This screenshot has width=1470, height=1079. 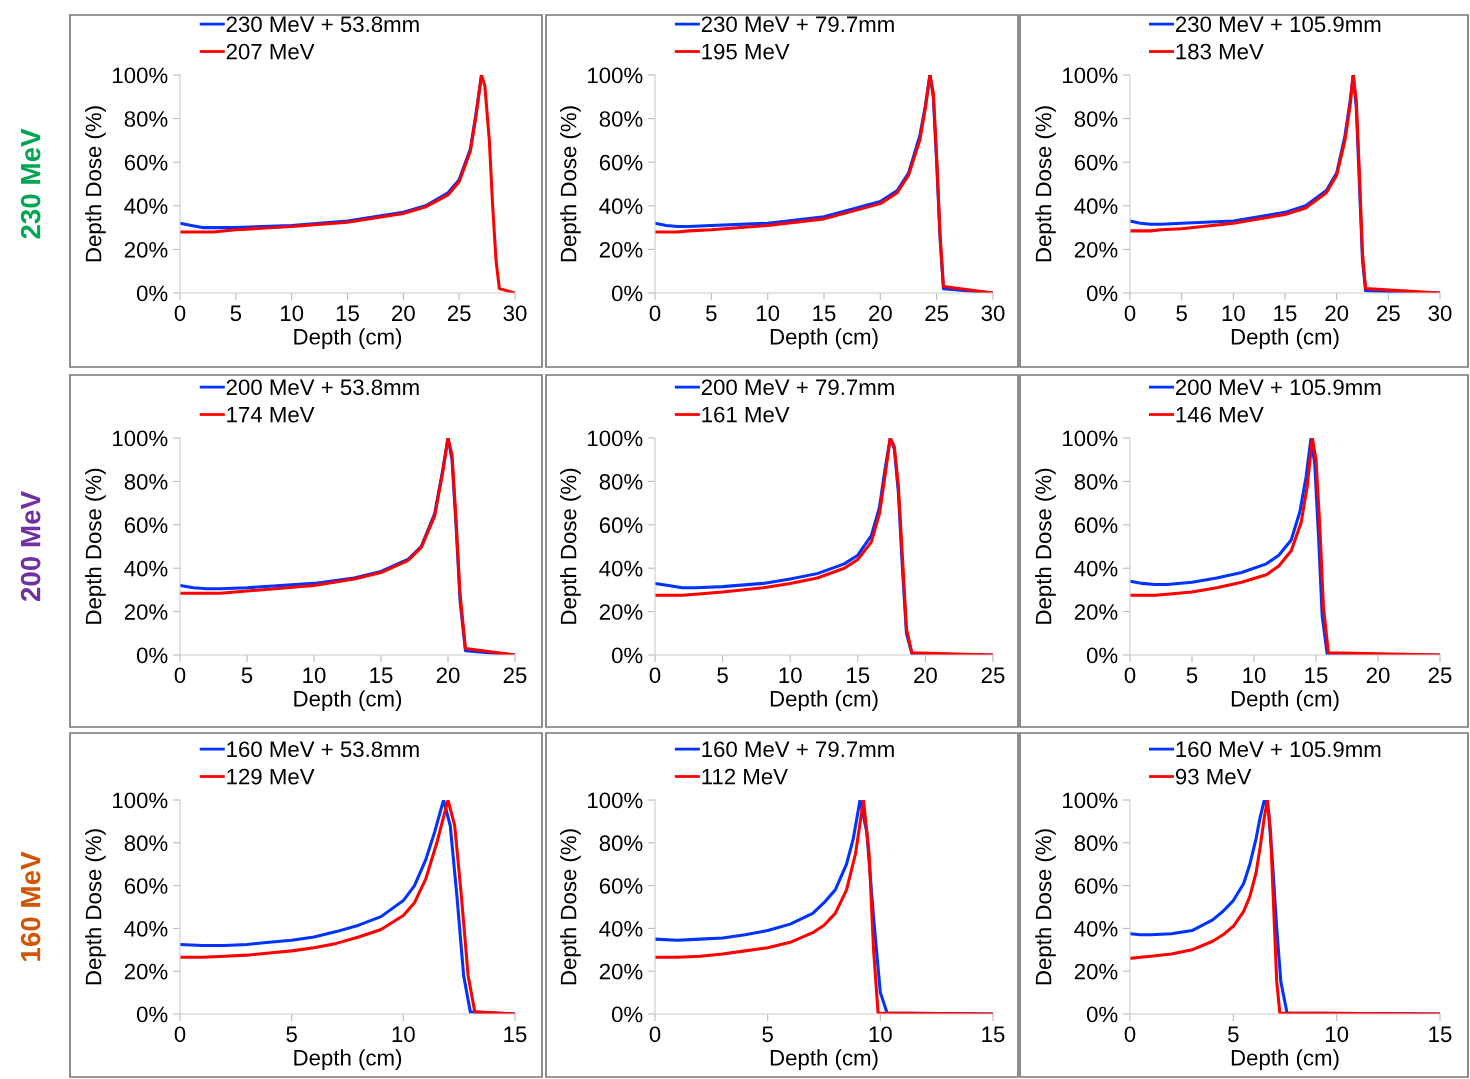 I want to click on legend-label: 200 MeV + 79.7mm, so click(x=797, y=387).